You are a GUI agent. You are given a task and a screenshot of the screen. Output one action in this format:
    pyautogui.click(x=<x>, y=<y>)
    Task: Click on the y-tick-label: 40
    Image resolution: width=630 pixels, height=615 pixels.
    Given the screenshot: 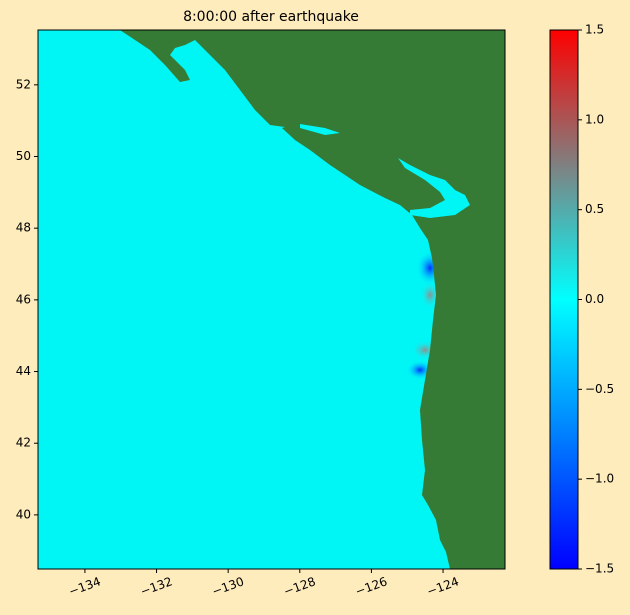 What is the action you would take?
    pyautogui.click(x=23, y=514)
    